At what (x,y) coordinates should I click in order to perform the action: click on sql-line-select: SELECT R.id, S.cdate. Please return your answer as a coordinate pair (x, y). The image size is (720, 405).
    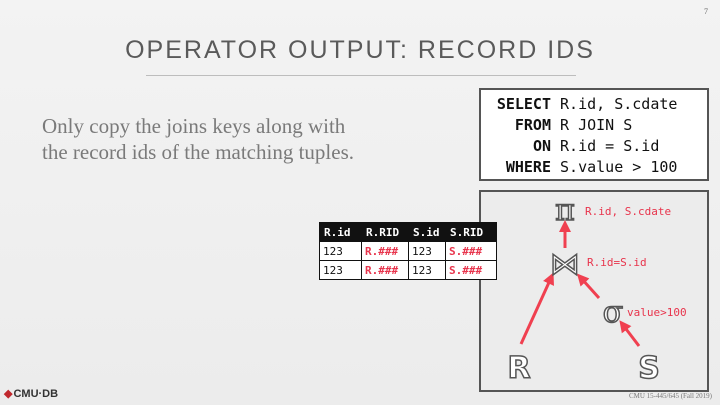
    Looking at the image, I should click on (596, 104).